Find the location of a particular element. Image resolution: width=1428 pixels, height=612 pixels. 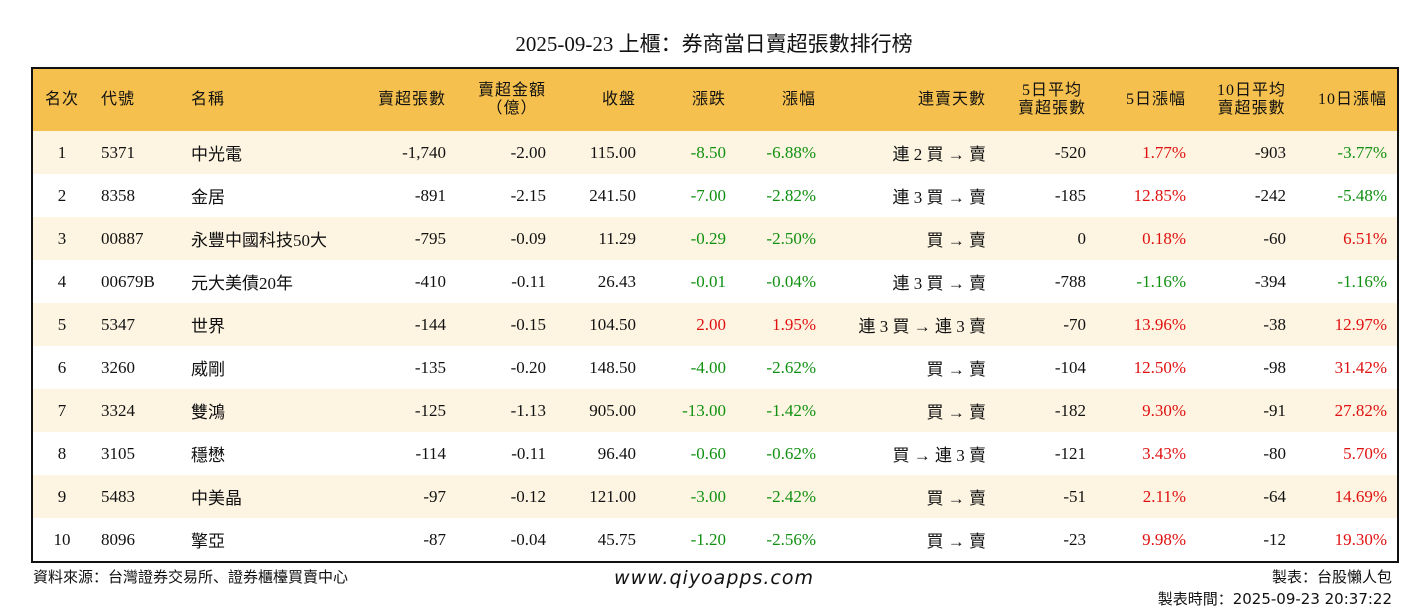

table-cell: -520 is located at coordinates (1046, 152).